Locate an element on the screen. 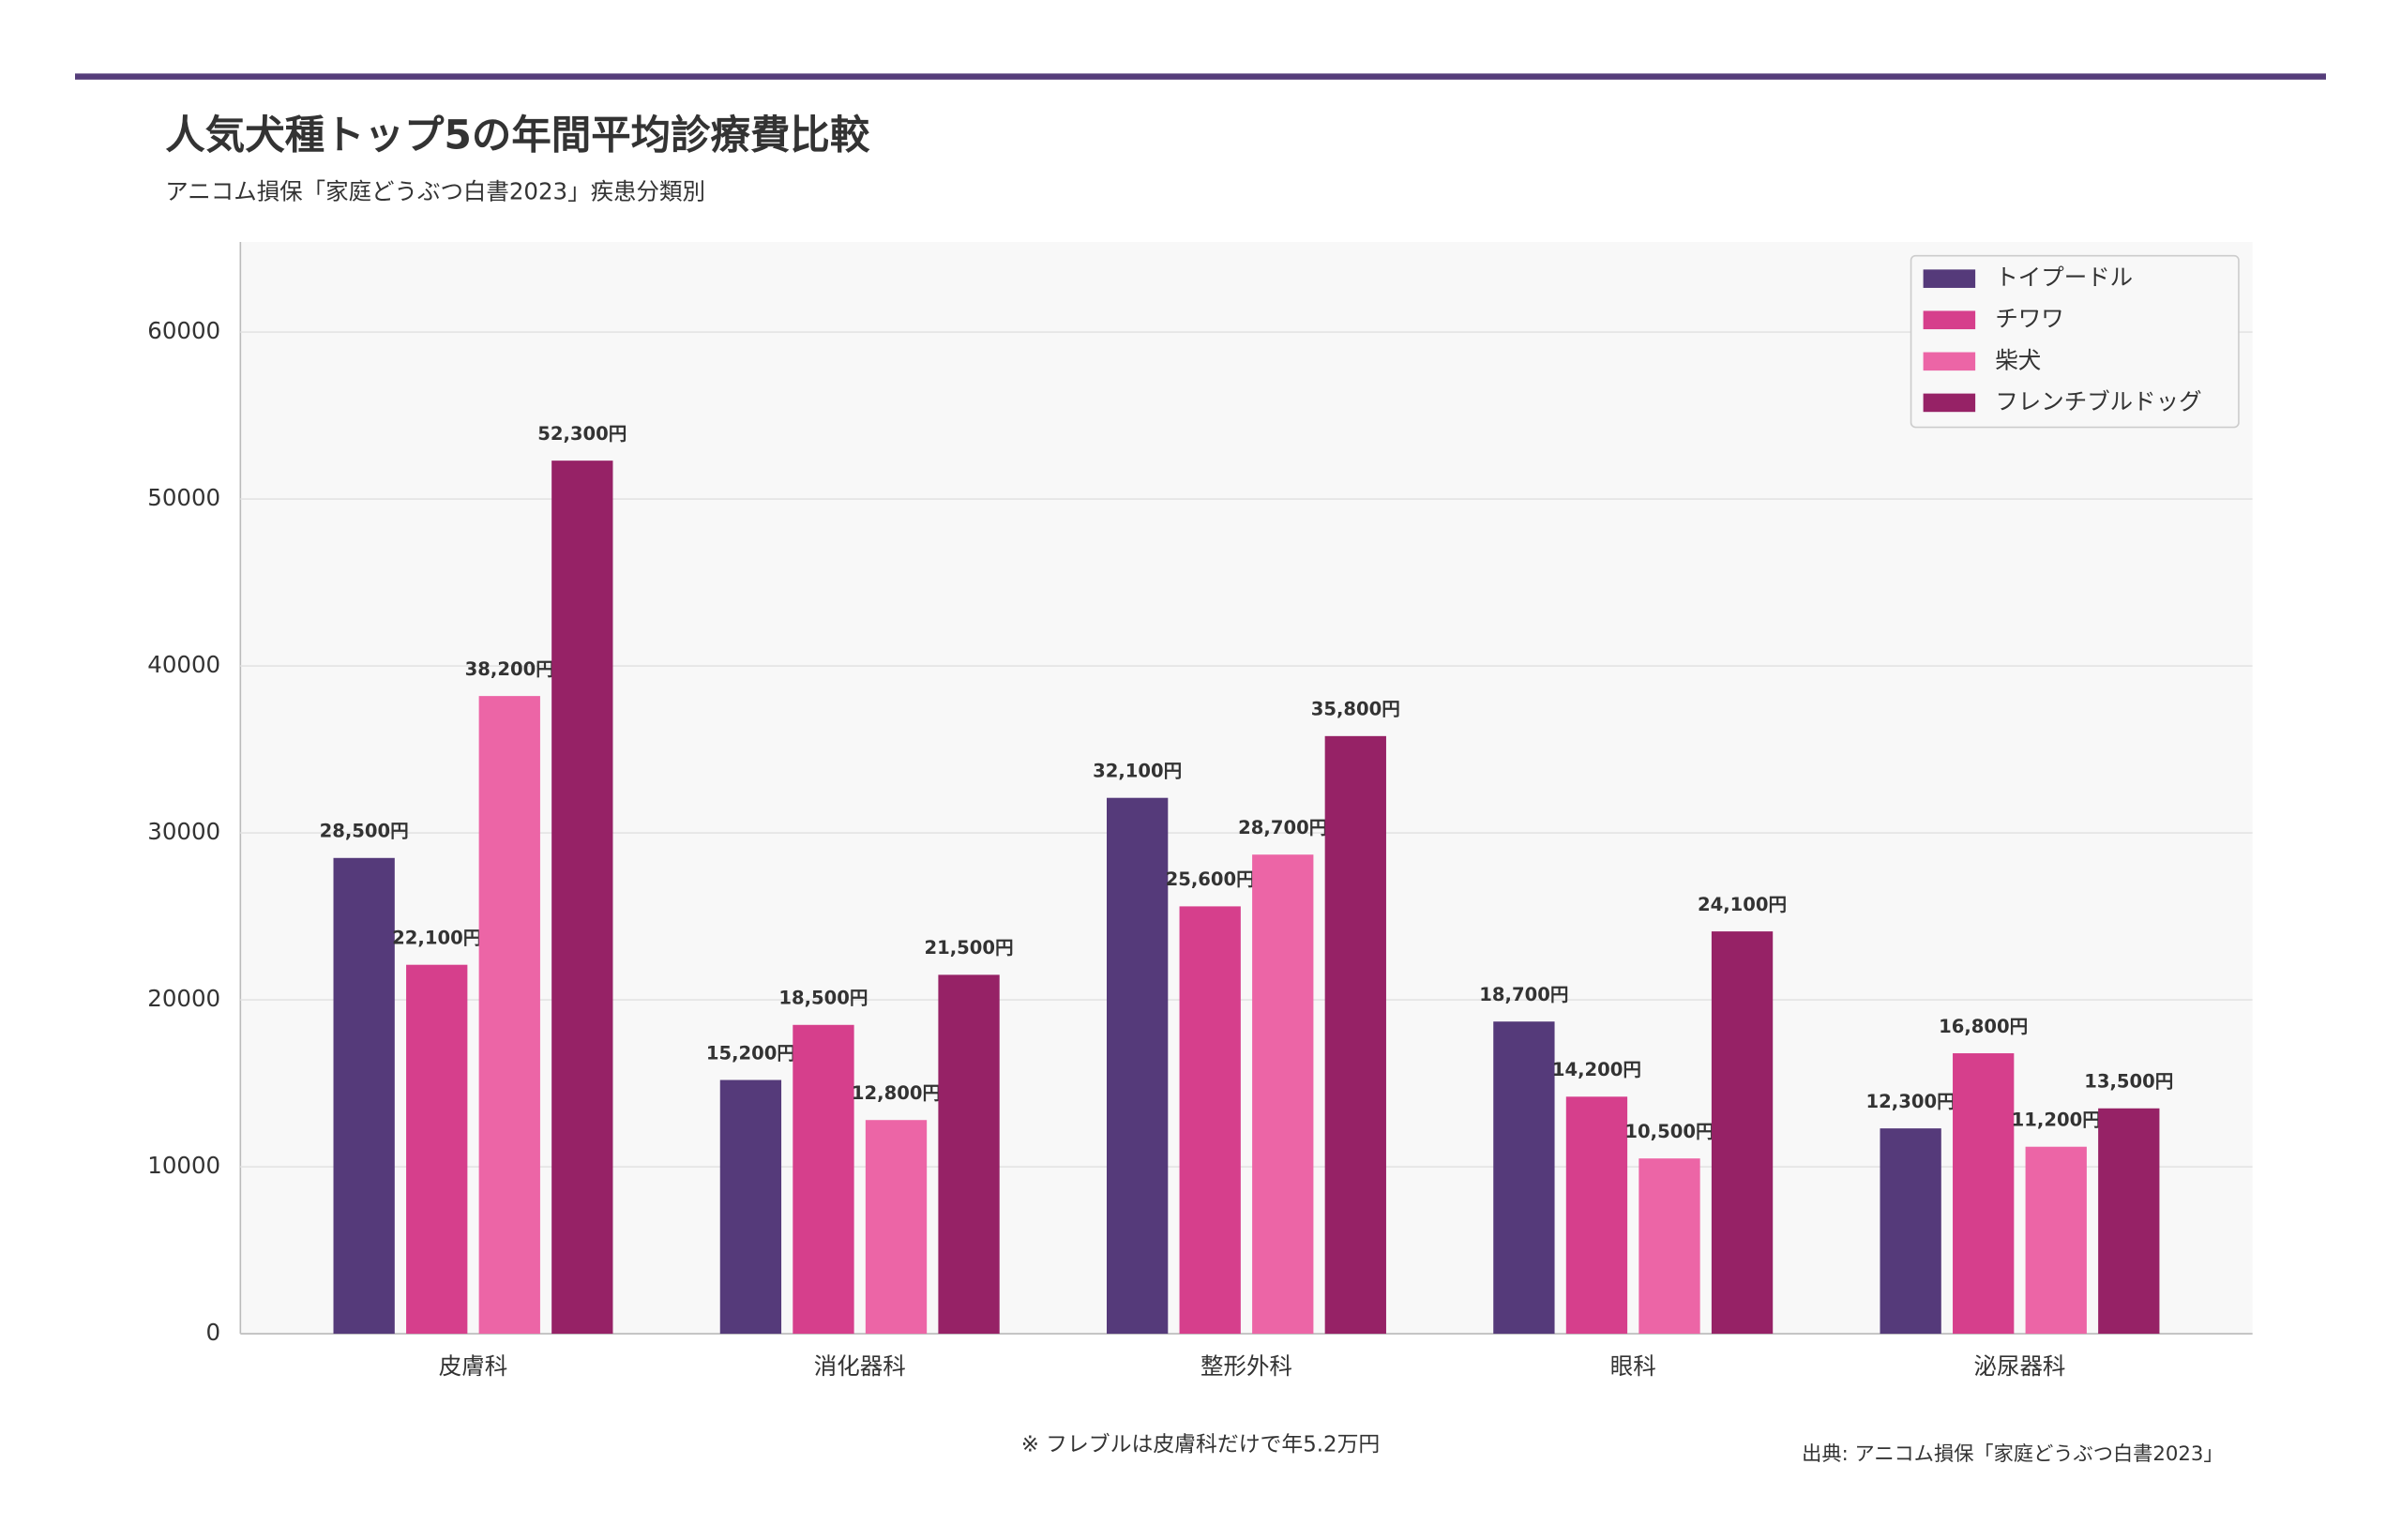  x-tick-label: 消化器科 is located at coordinates (860, 1366).